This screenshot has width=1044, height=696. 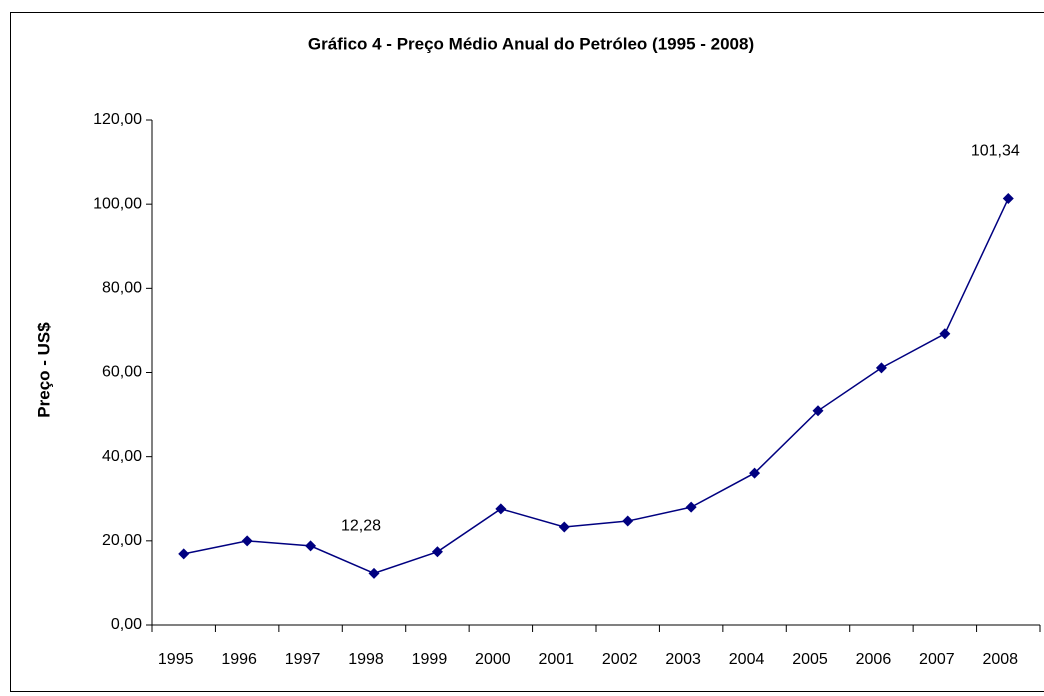 What do you see at coordinates (117, 119) in the screenshot?
I see `y-tick-label: 120,00` at bounding box center [117, 119].